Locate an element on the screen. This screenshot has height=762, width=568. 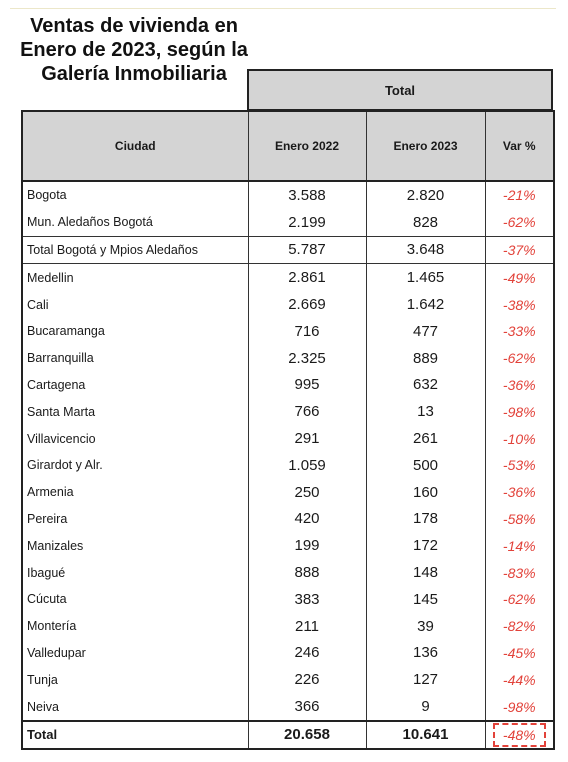
cell-enero-2023: 632 is located at coordinates (425, 385).